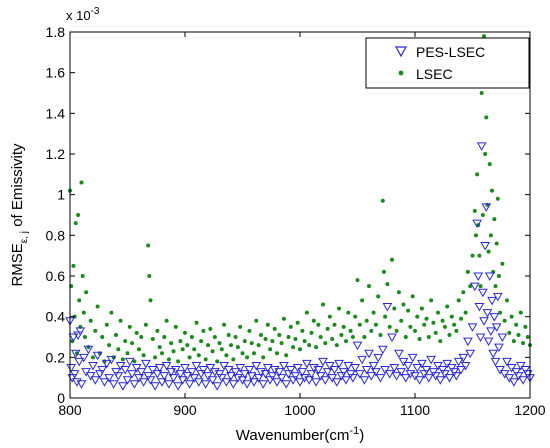 Image resolution: width=550 pixels, height=448 pixels. I want to click on x-axis-label: Wavenumber(cm-1), so click(300, 434).